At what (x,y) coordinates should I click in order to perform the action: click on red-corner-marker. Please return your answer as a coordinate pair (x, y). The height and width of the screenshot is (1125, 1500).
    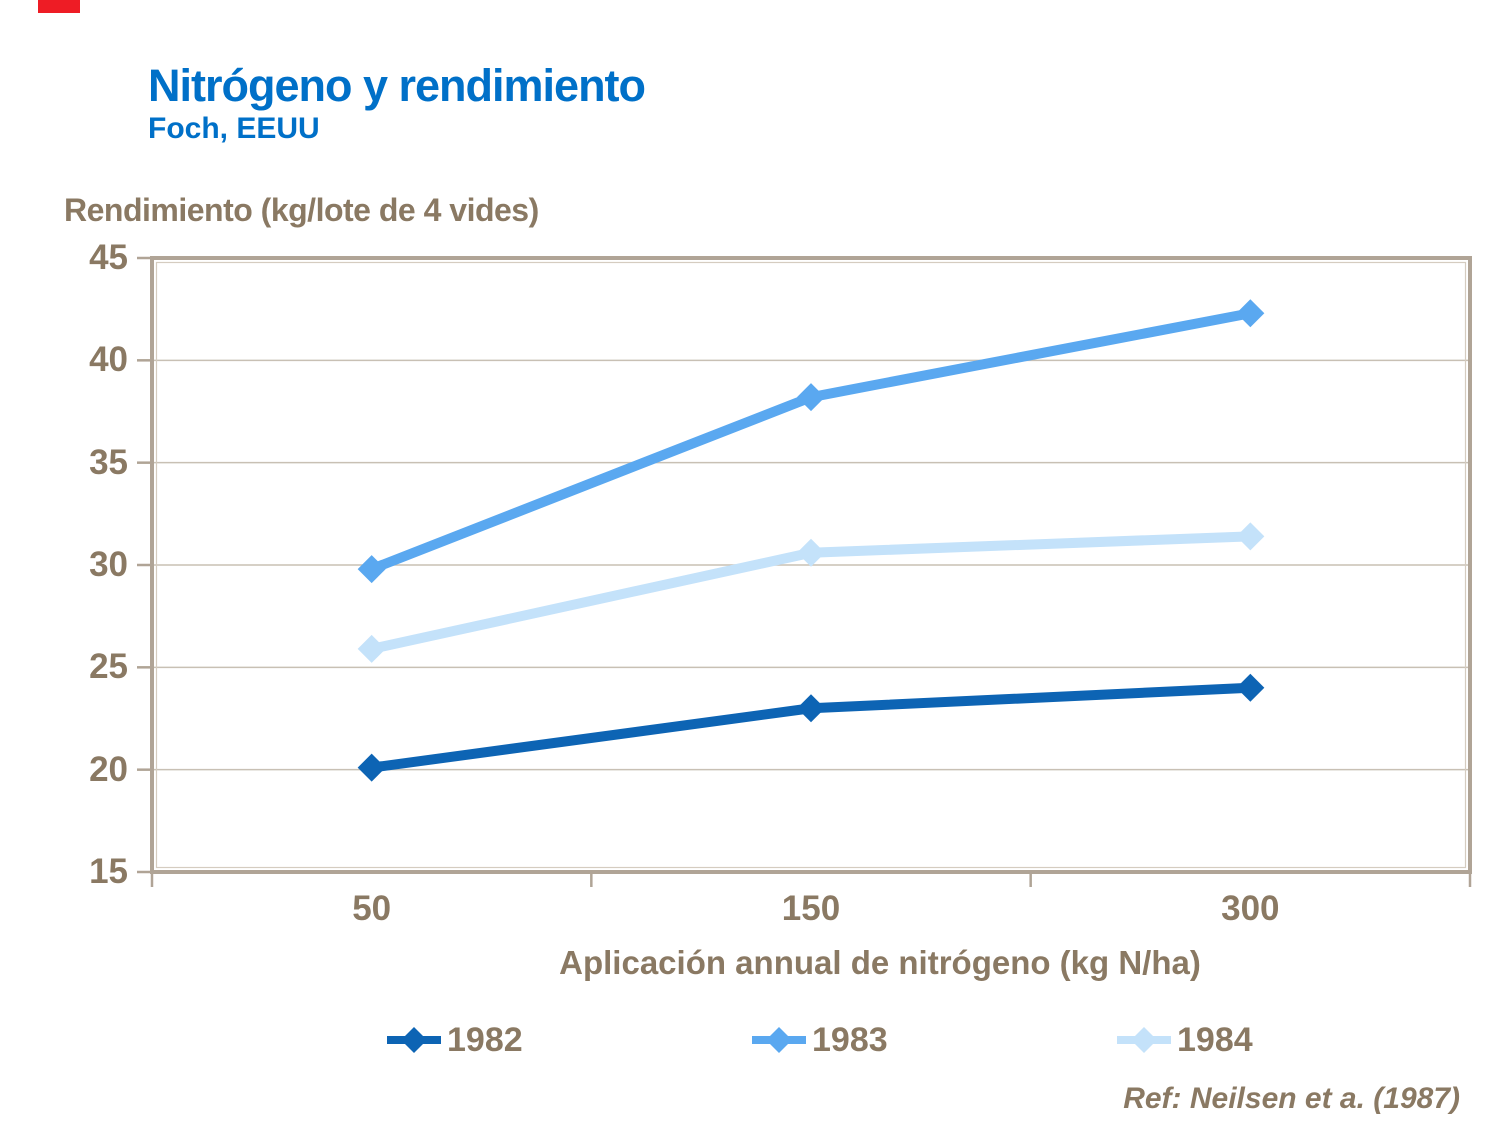
    Looking at the image, I should click on (59, 6).